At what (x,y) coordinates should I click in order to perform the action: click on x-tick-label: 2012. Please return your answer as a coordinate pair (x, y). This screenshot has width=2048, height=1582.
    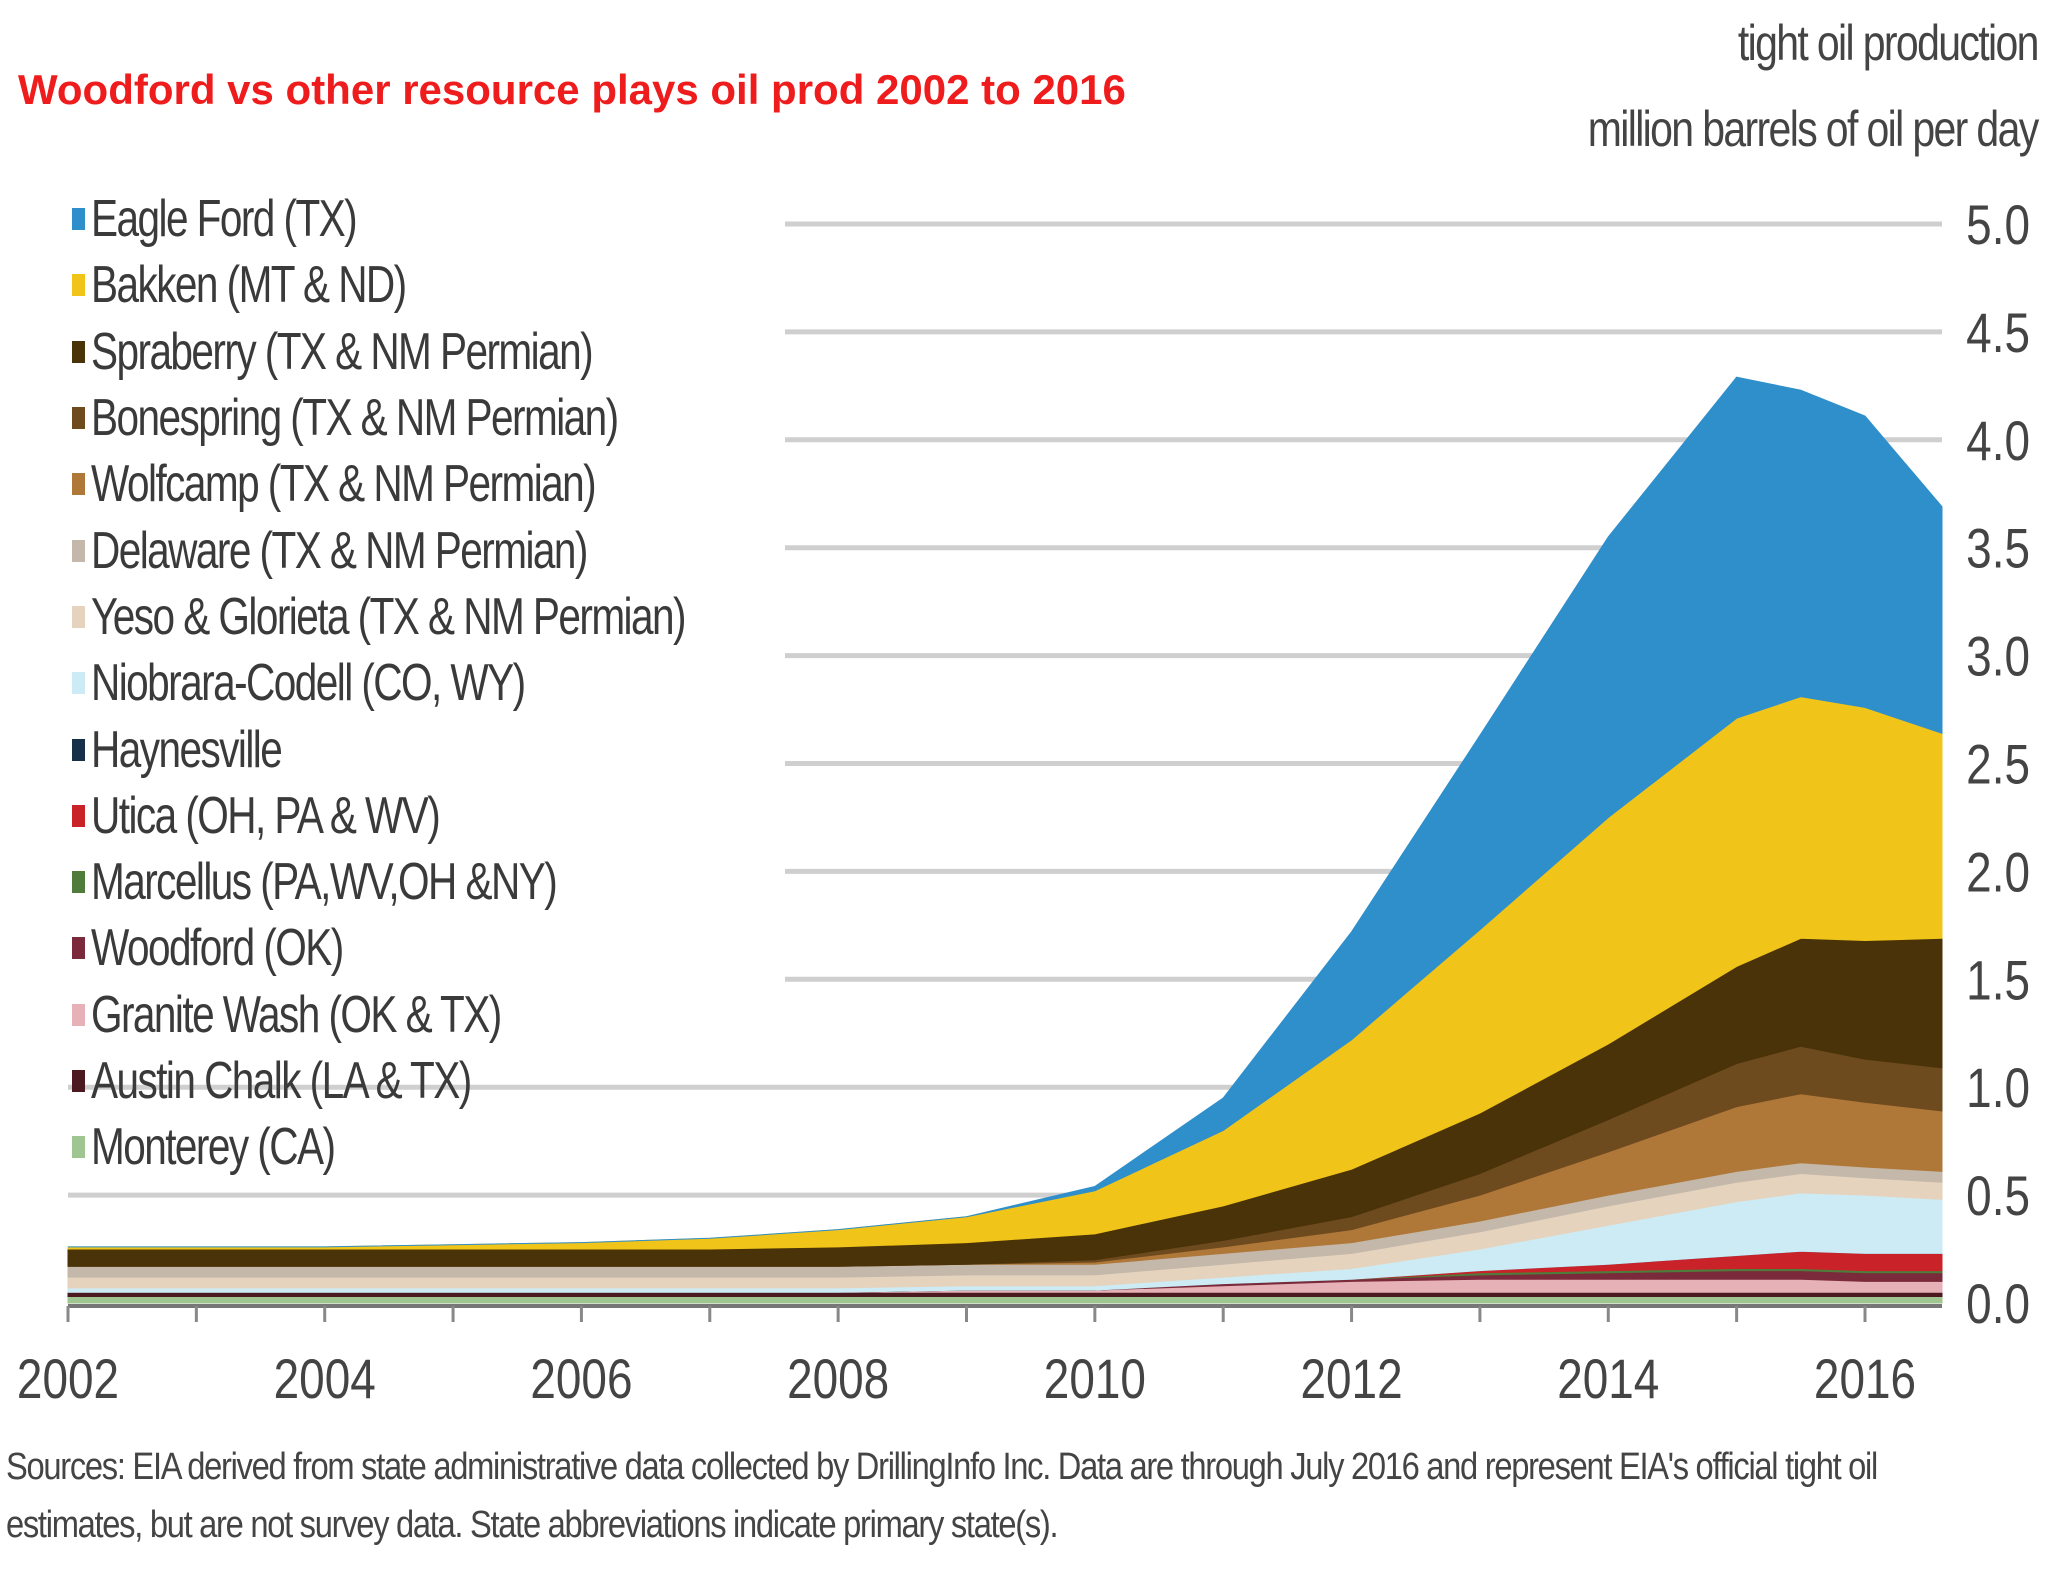
    Looking at the image, I should click on (1352, 1379).